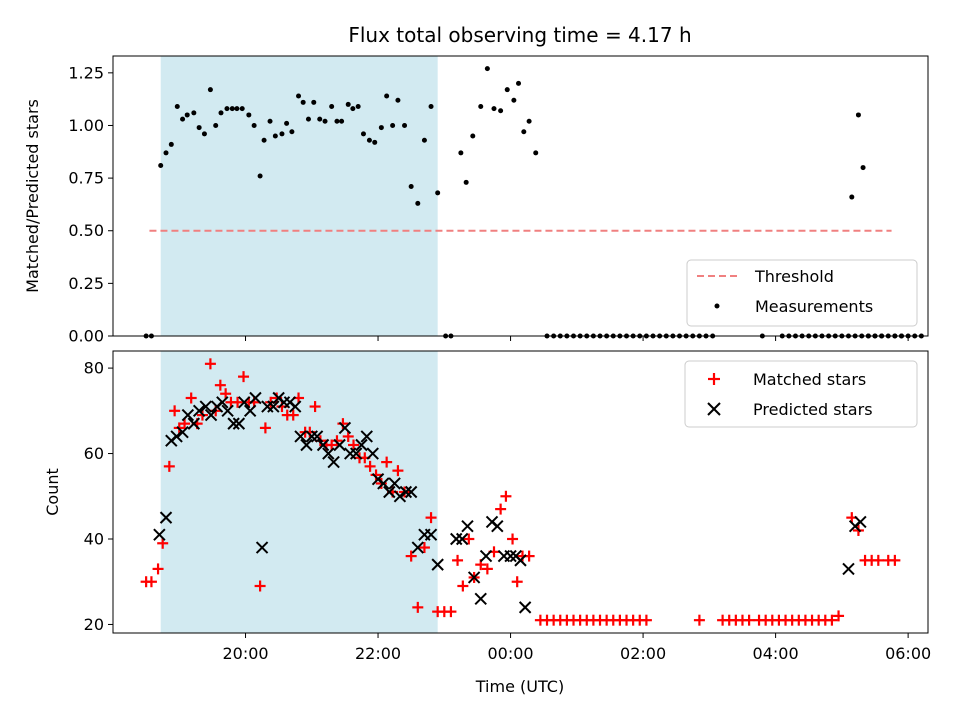 The image size is (960, 720). I want to click on top-y-tick-label: 0.00, so click(86, 336).